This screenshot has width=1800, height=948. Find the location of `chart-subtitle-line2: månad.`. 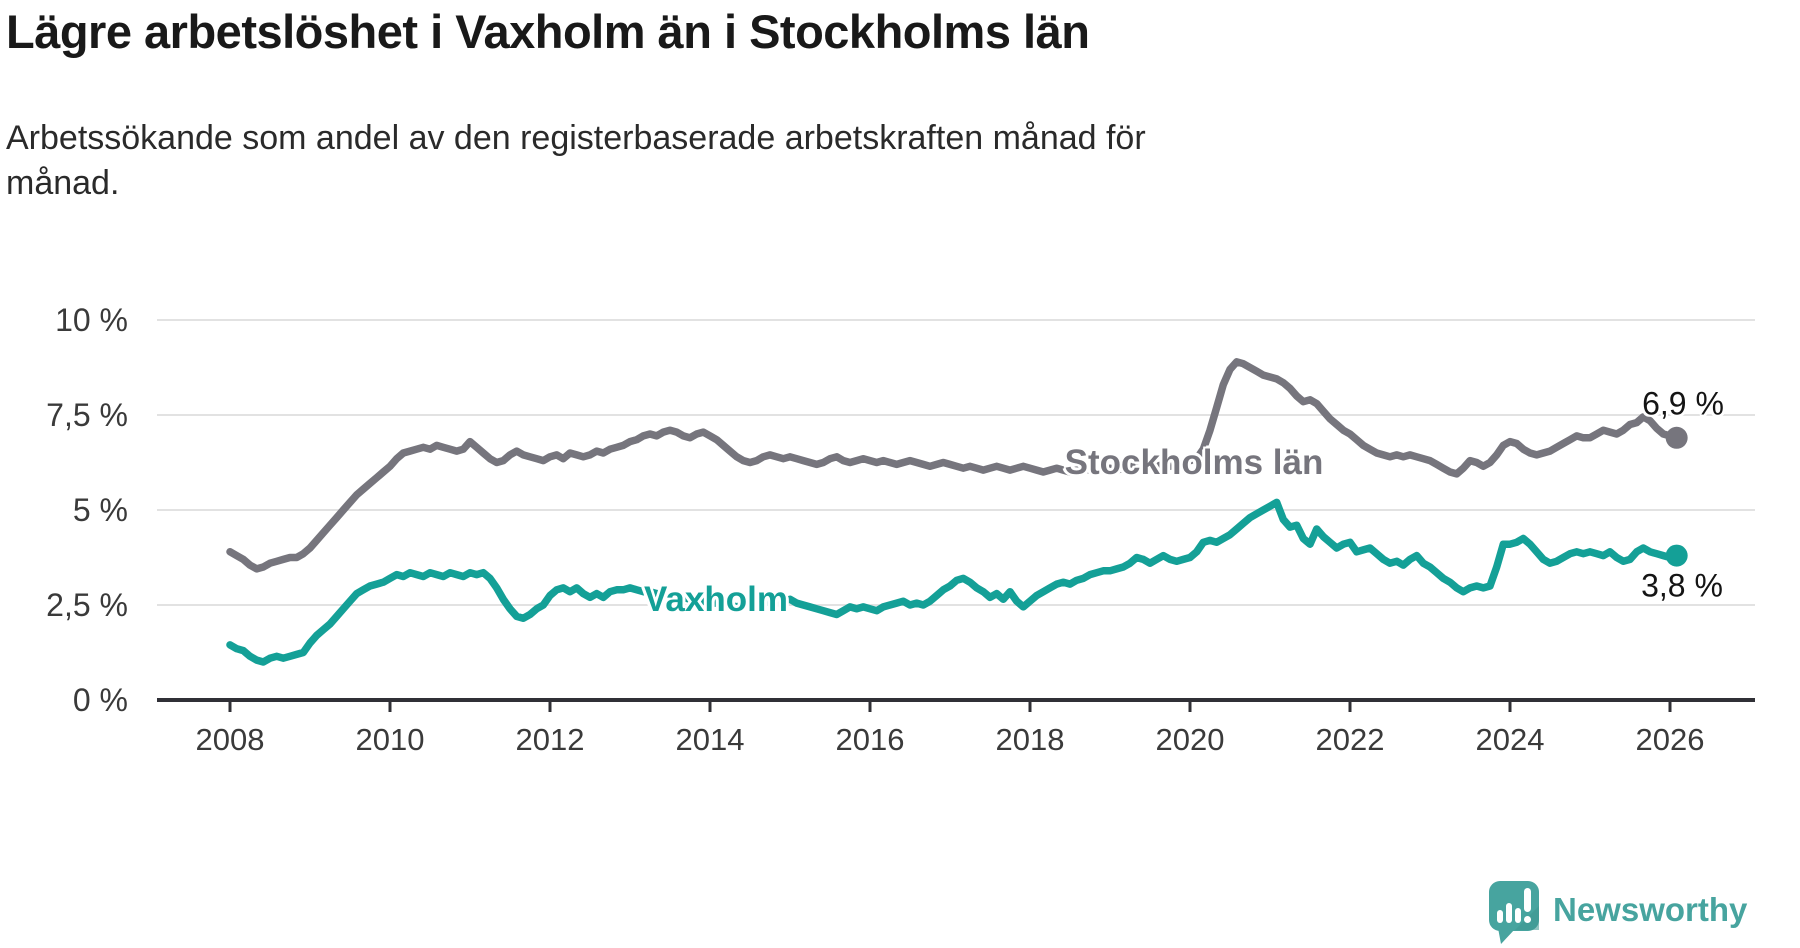

chart-subtitle-line2: månad. is located at coordinates (63, 182).